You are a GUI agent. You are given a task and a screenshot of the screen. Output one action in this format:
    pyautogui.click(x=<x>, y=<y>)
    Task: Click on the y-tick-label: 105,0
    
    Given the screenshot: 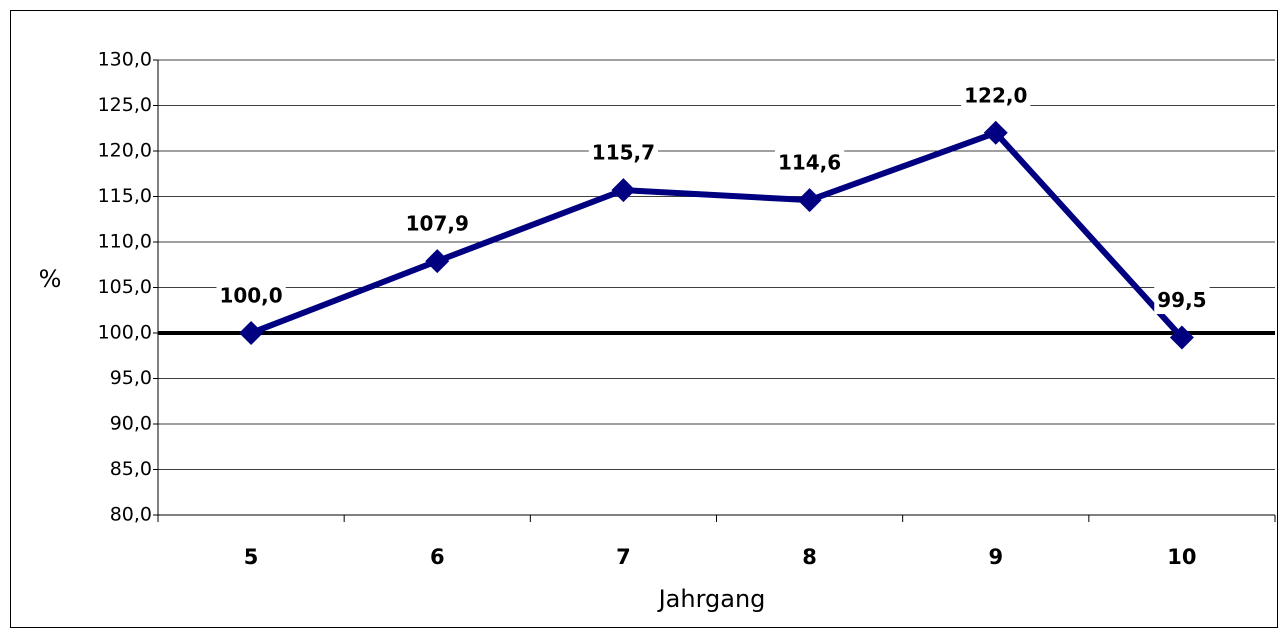 What is the action you would take?
    pyautogui.click(x=125, y=287)
    